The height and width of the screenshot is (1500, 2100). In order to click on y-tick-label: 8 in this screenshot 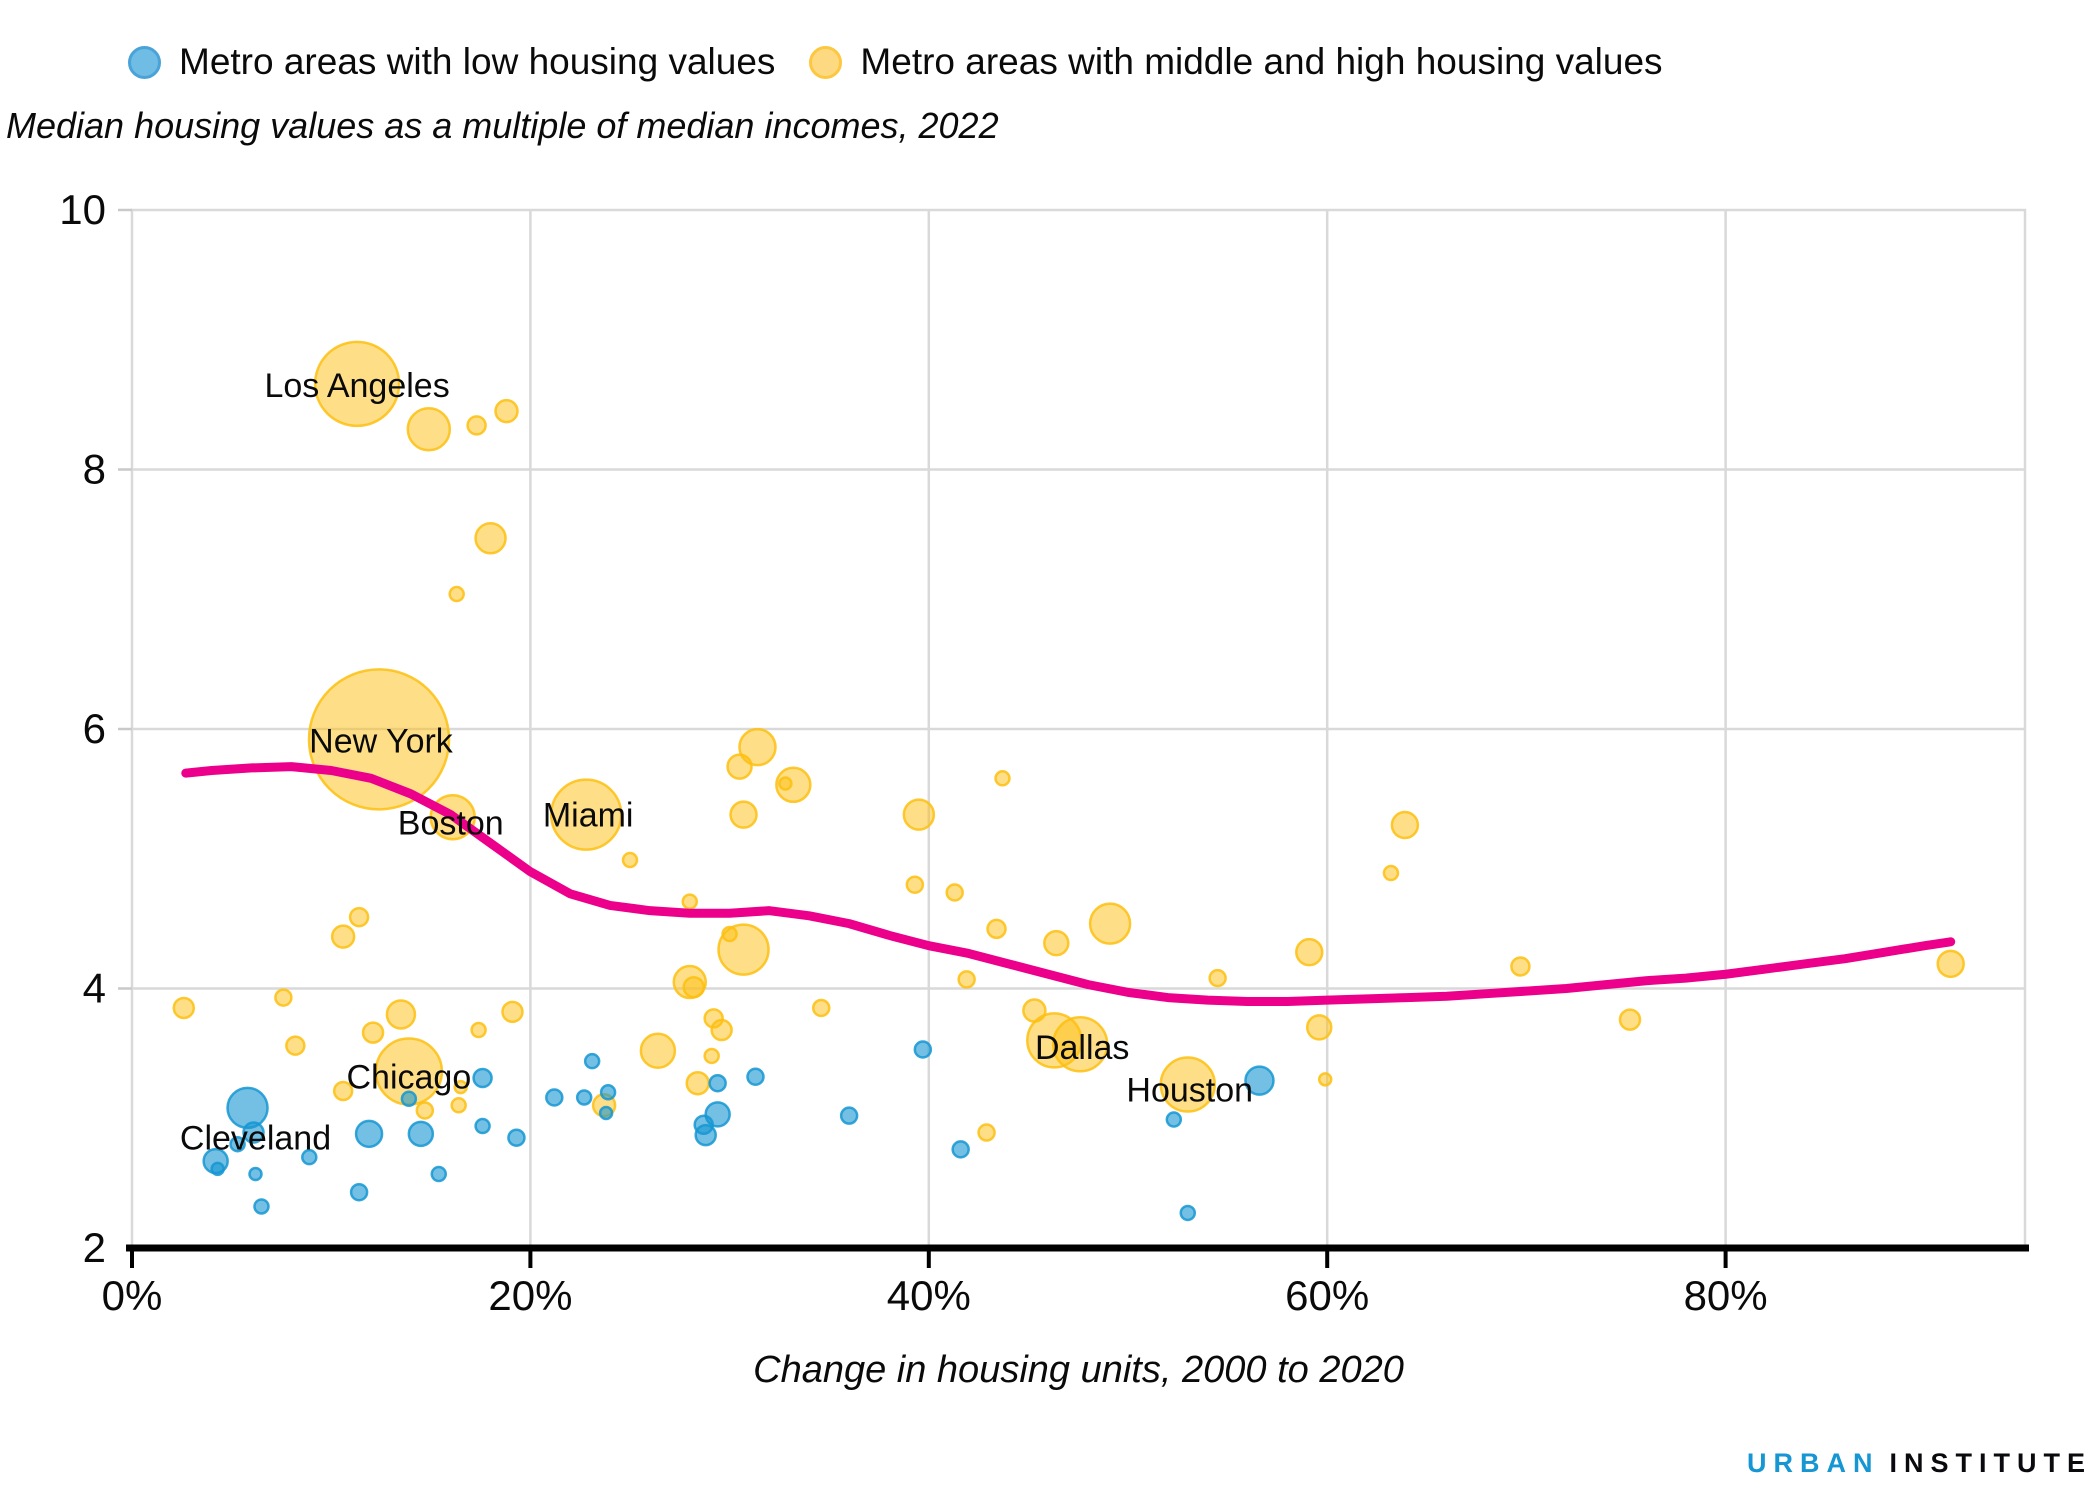, I will do `click(94, 469)`.